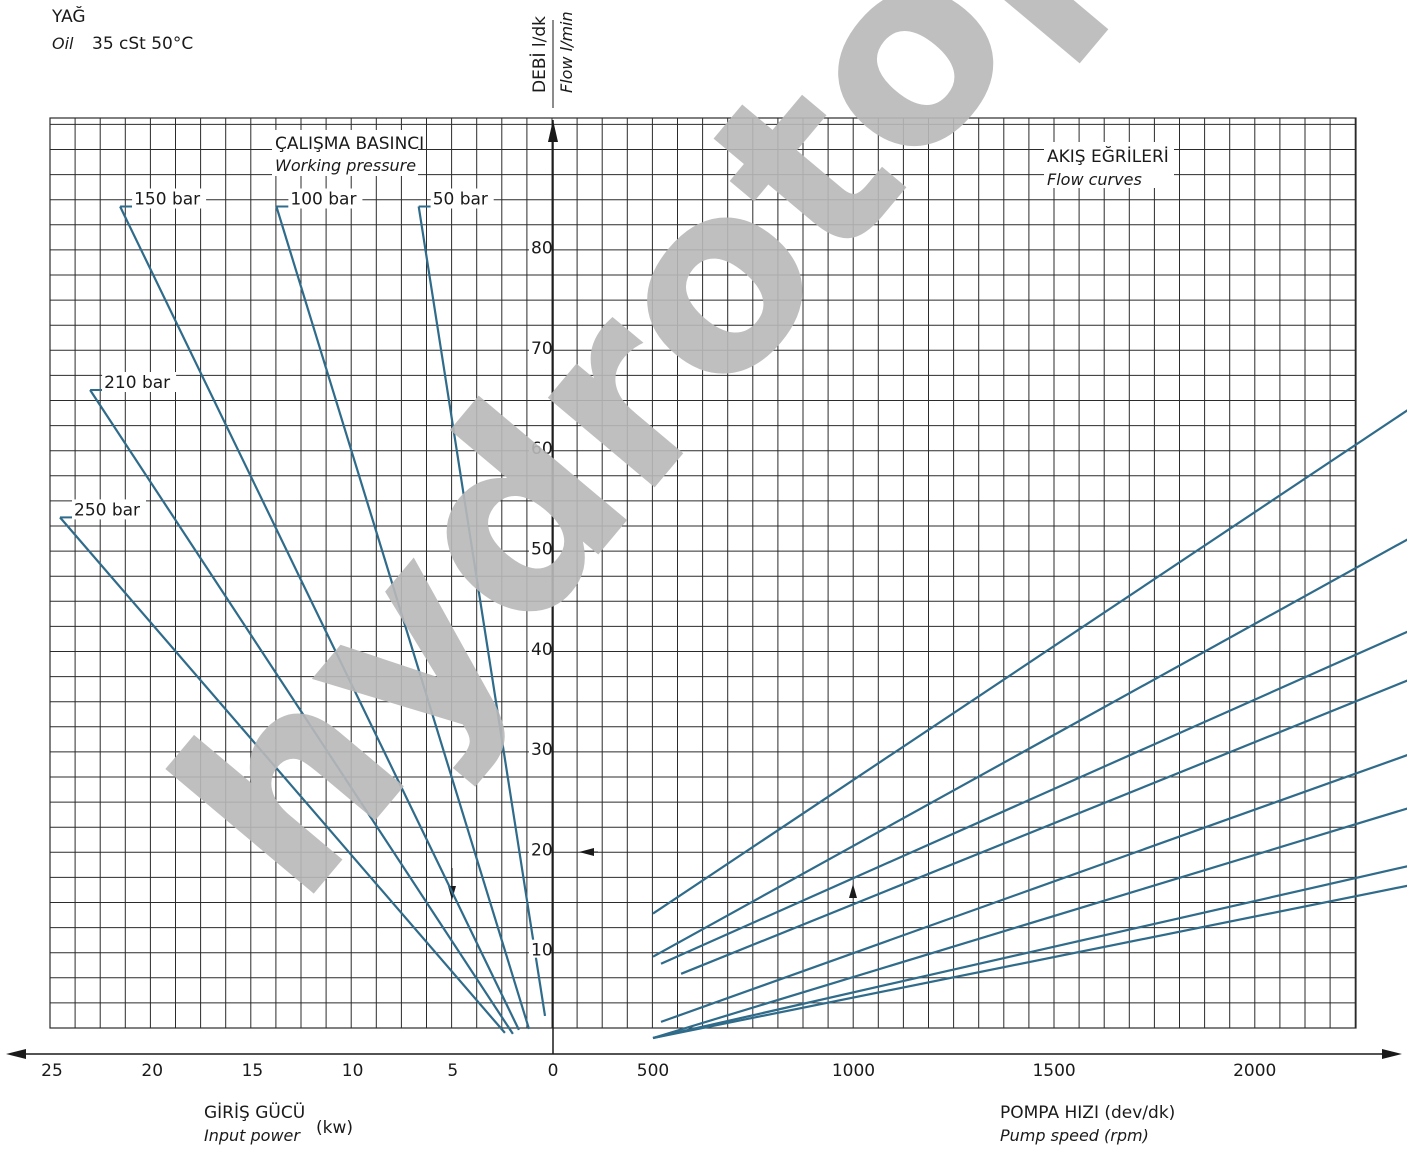 The height and width of the screenshot is (1152, 1407). I want to click on pressure-block-subtitle: Working pressure, so click(345, 165).